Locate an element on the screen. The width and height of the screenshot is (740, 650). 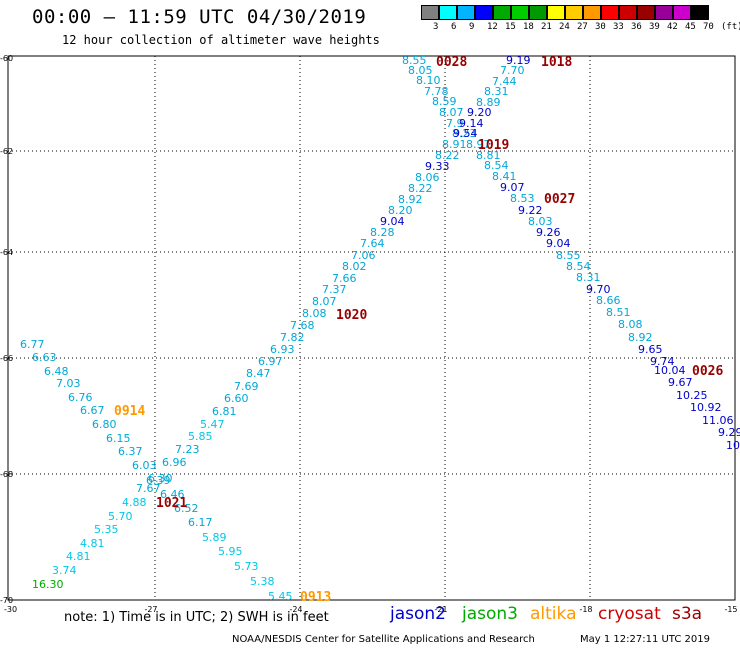
wave-height-value: 8.06 is located at coordinates (427, 177).